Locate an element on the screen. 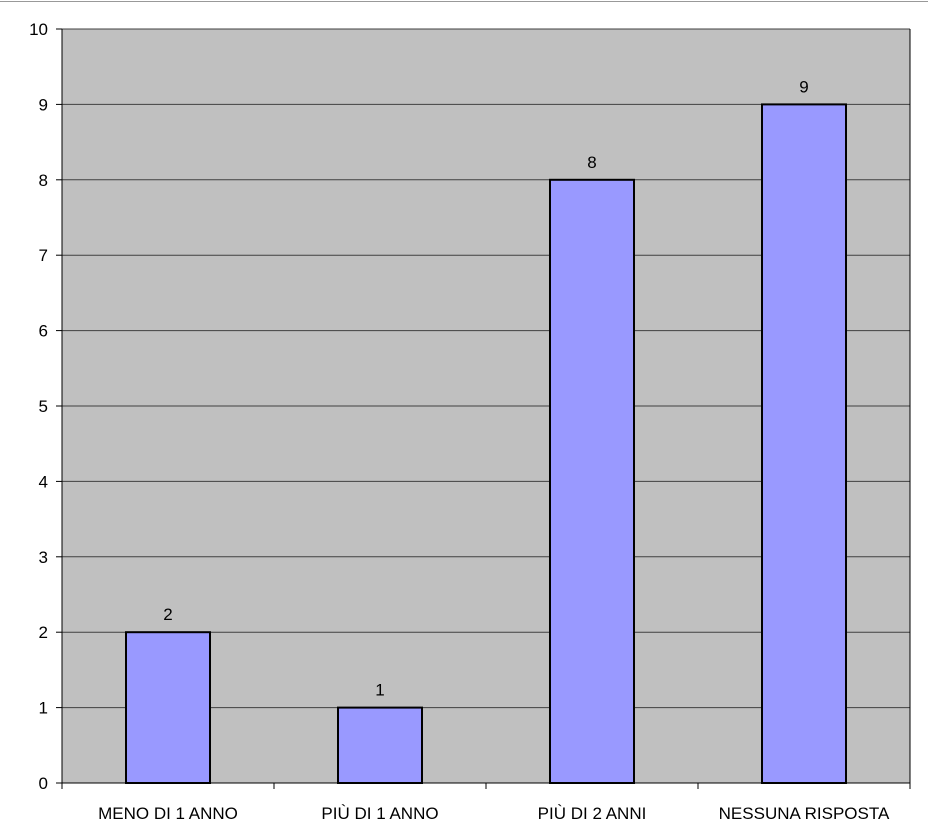 This screenshot has height=839, width=928. y-tick-label: 1 is located at coordinates (43, 708).